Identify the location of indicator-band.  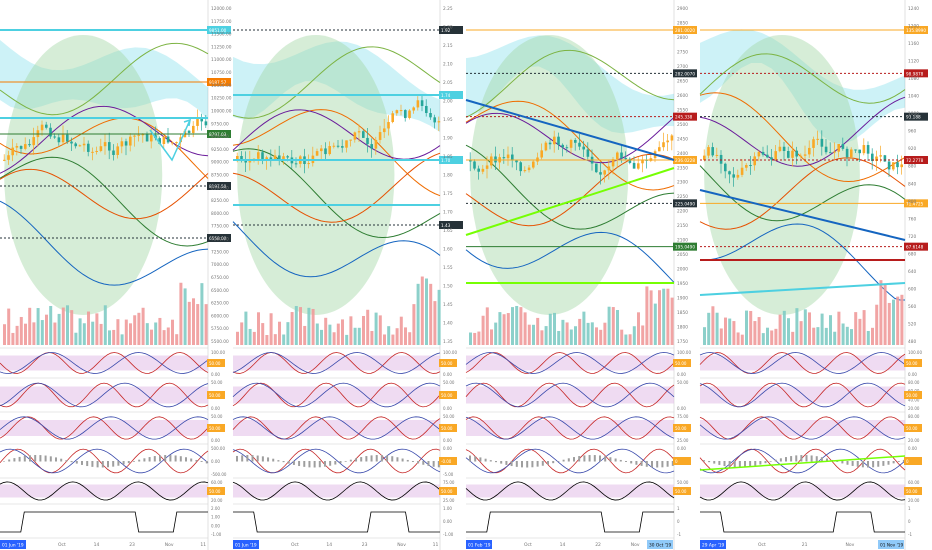
(336, 395).